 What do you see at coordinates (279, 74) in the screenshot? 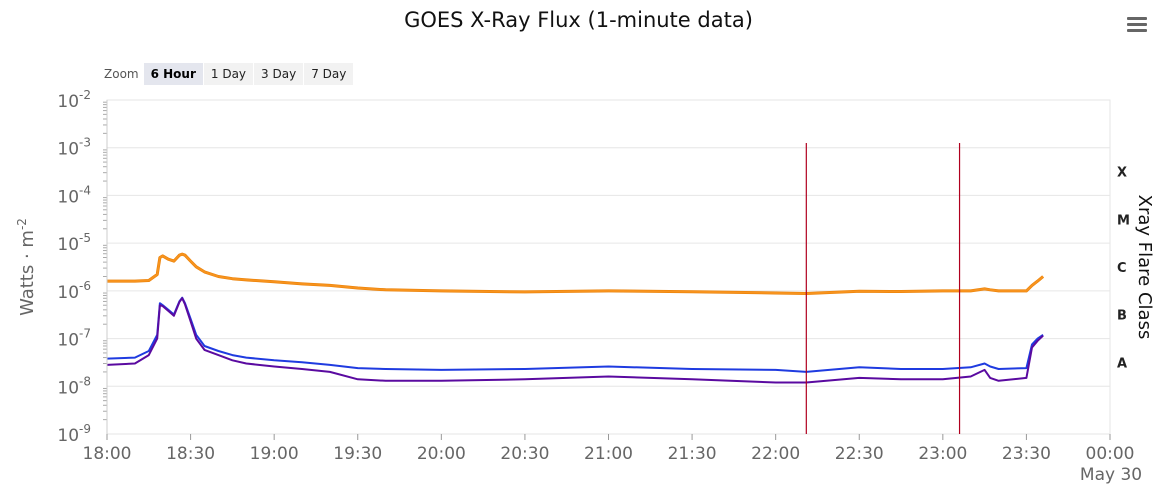
I see `zoom-3-day-button: 3 Day` at bounding box center [279, 74].